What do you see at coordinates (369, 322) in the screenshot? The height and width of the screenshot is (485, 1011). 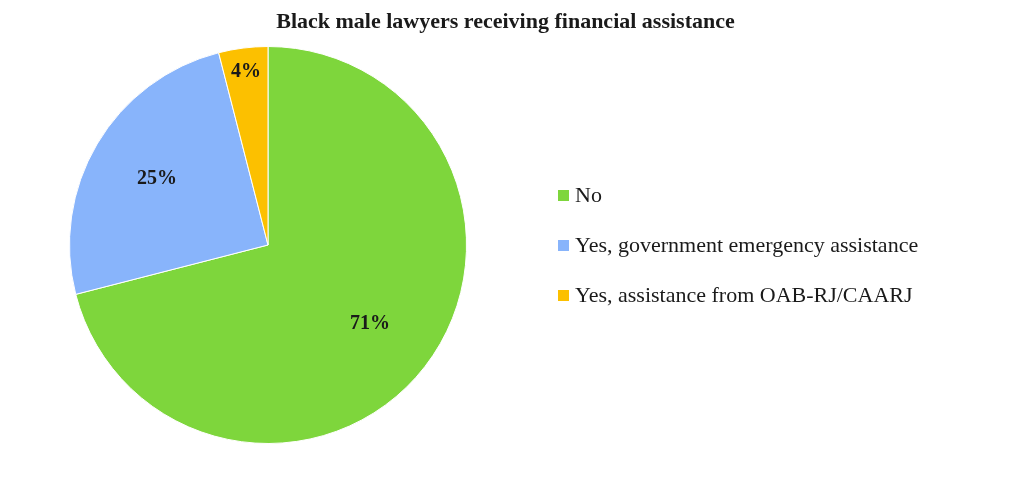 I see `data-label: 71%` at bounding box center [369, 322].